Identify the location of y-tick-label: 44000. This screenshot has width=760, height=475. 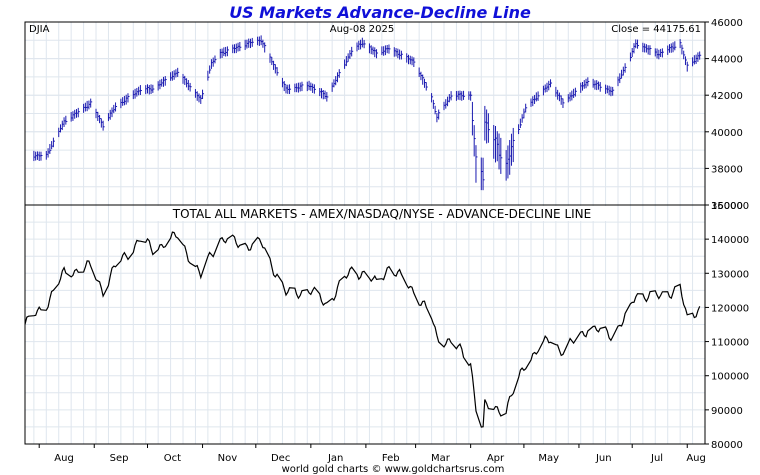
(727, 60).